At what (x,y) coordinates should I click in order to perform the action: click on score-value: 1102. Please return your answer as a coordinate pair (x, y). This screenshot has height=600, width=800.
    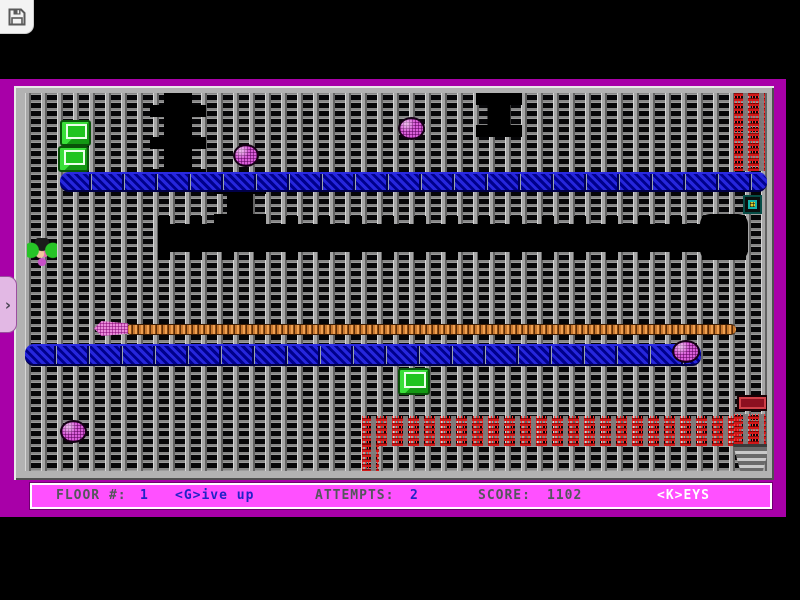
    Looking at the image, I should click on (565, 495).